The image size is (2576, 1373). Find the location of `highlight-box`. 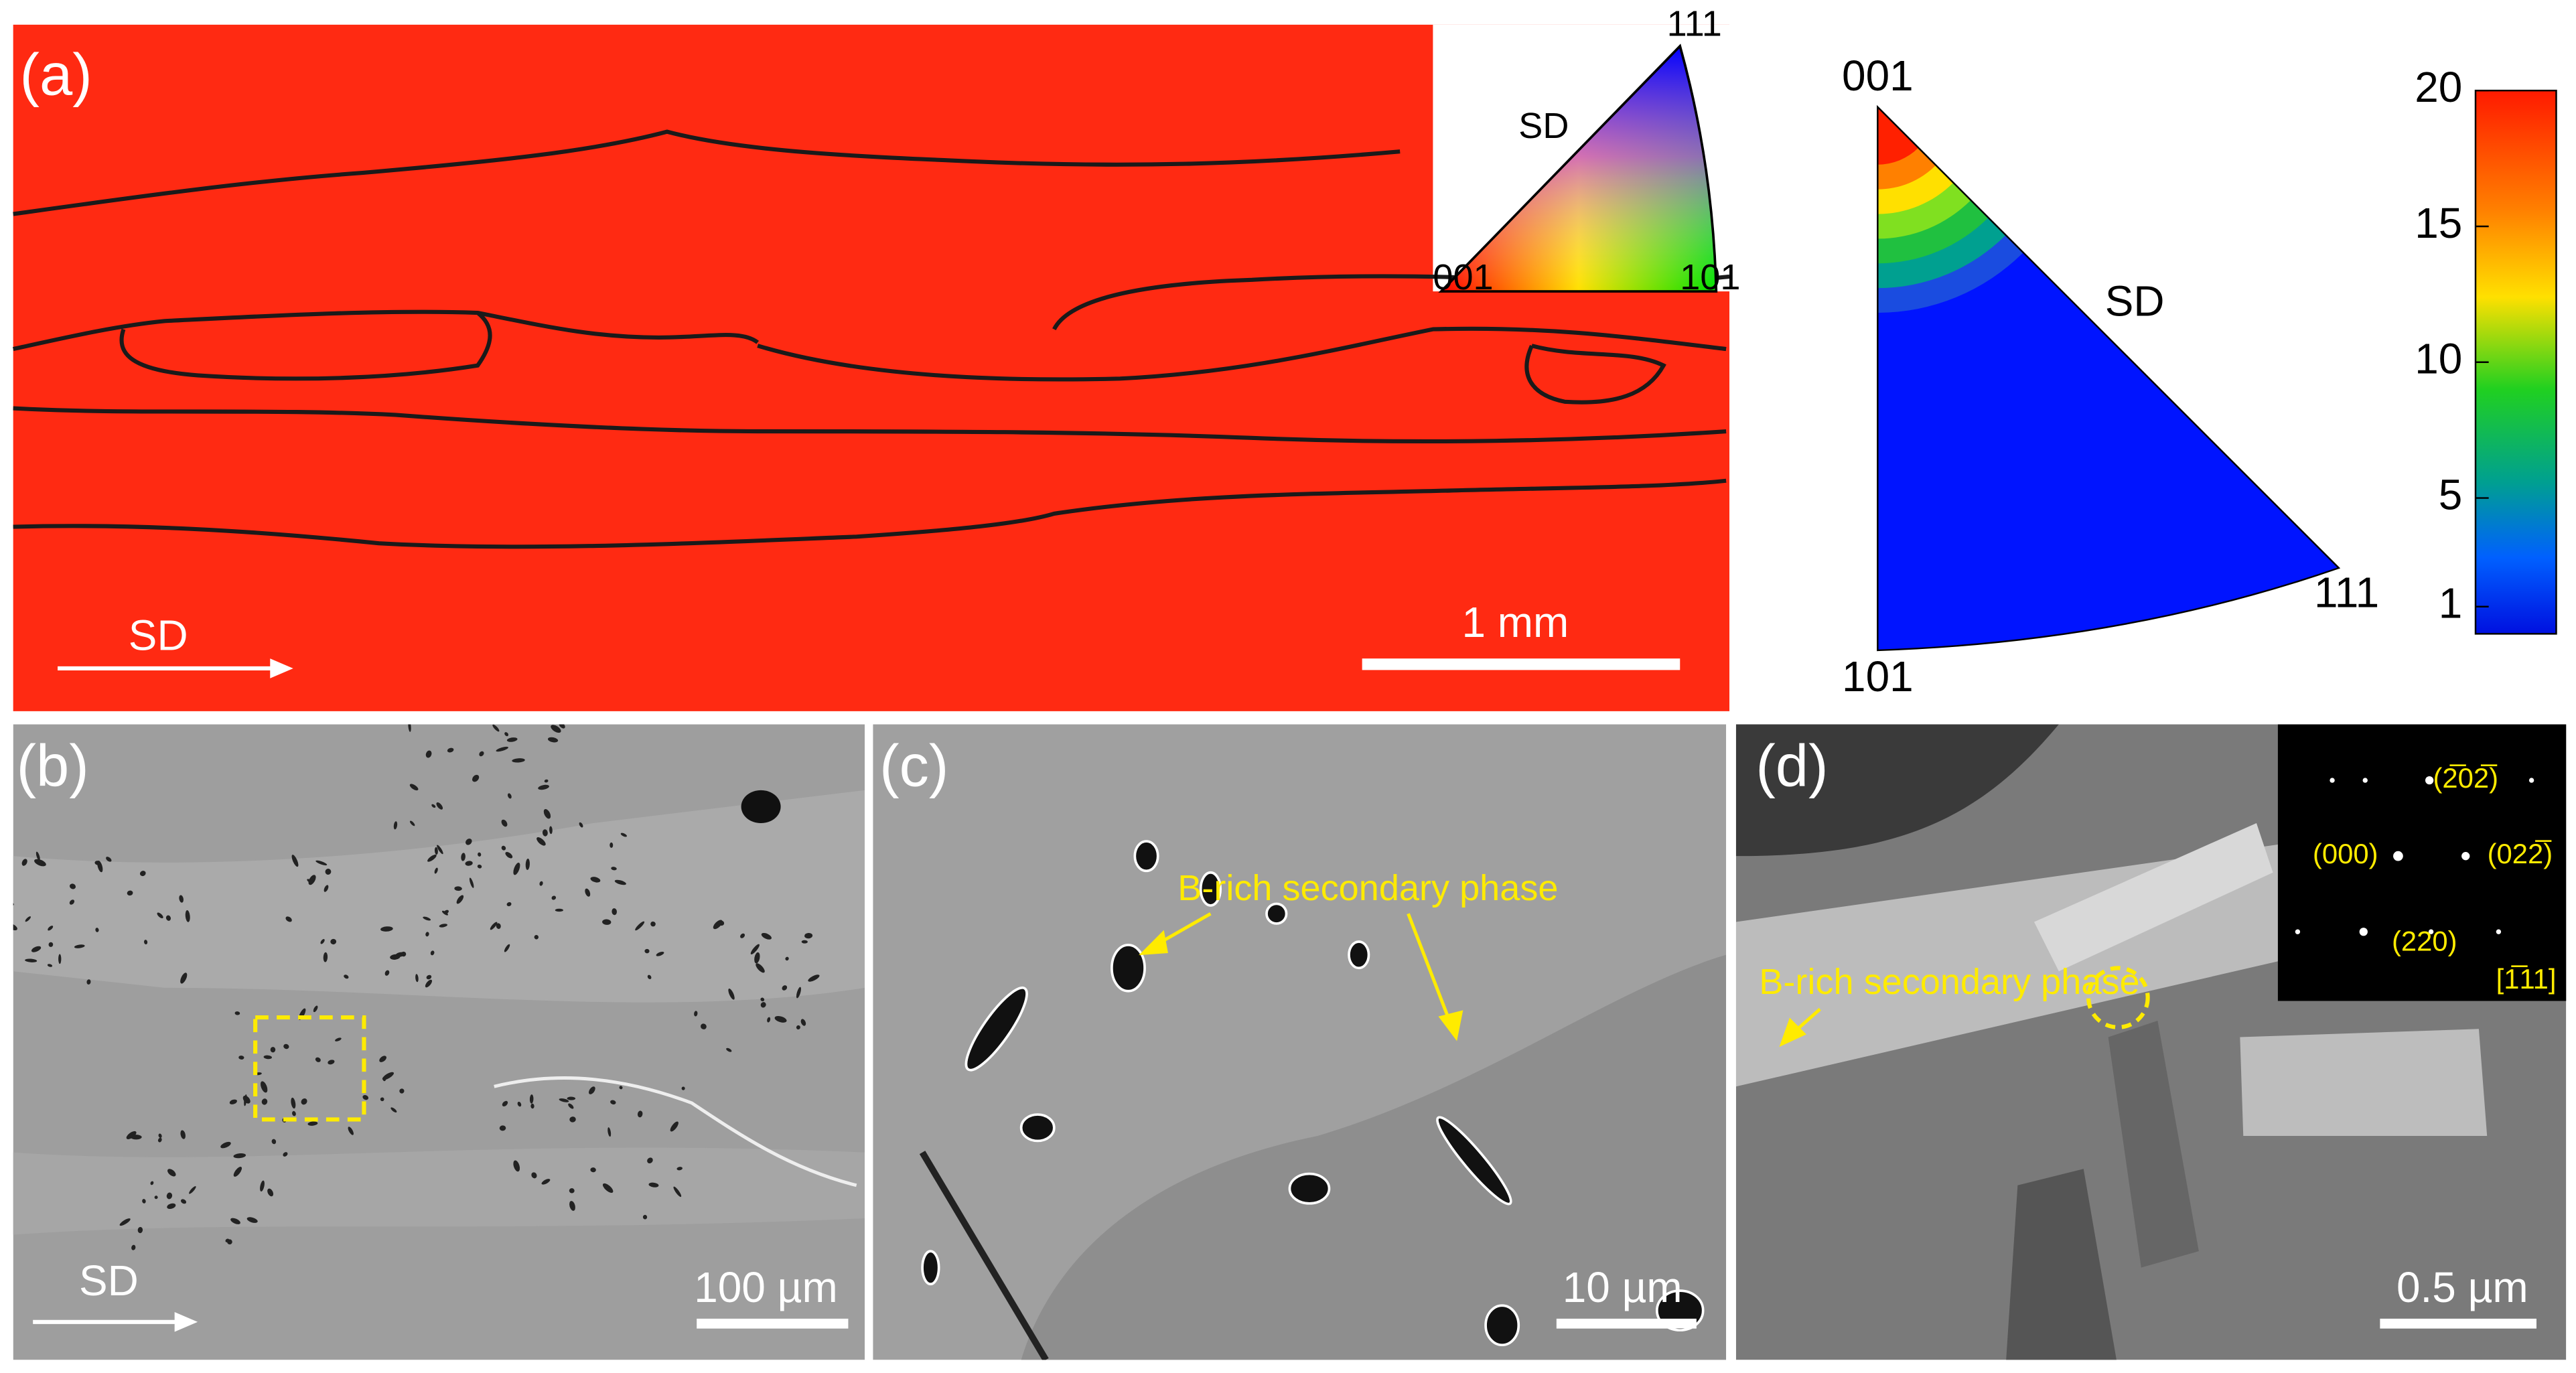

highlight-box is located at coordinates (309, 1068).